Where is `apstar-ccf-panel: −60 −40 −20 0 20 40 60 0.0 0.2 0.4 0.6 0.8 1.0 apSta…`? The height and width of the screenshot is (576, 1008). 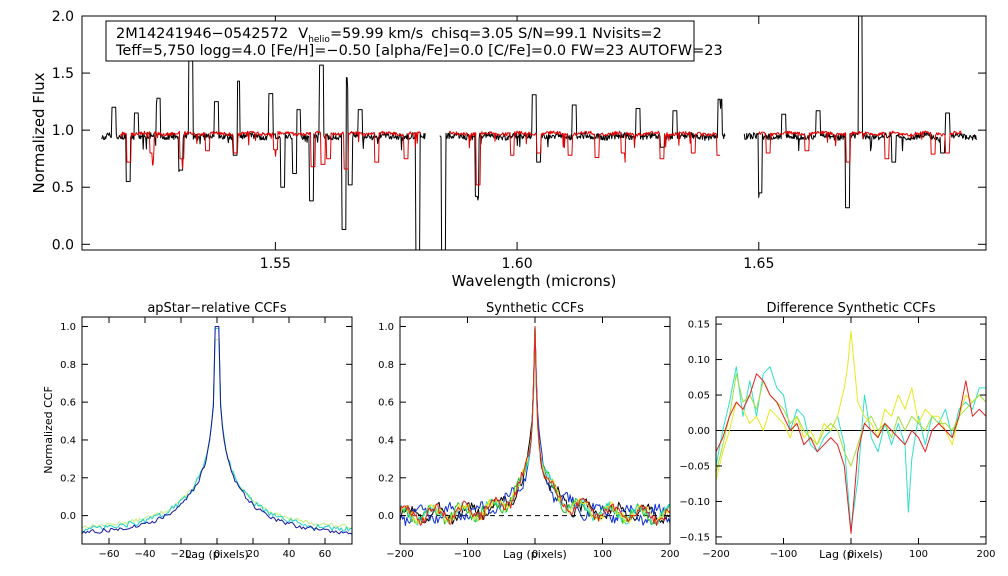 apstar-ccf-panel: −60 −40 −20 0 20 40 60 0.0 0.2 0.4 0.6 0.8 1.0 apSta… is located at coordinates (197, 431).